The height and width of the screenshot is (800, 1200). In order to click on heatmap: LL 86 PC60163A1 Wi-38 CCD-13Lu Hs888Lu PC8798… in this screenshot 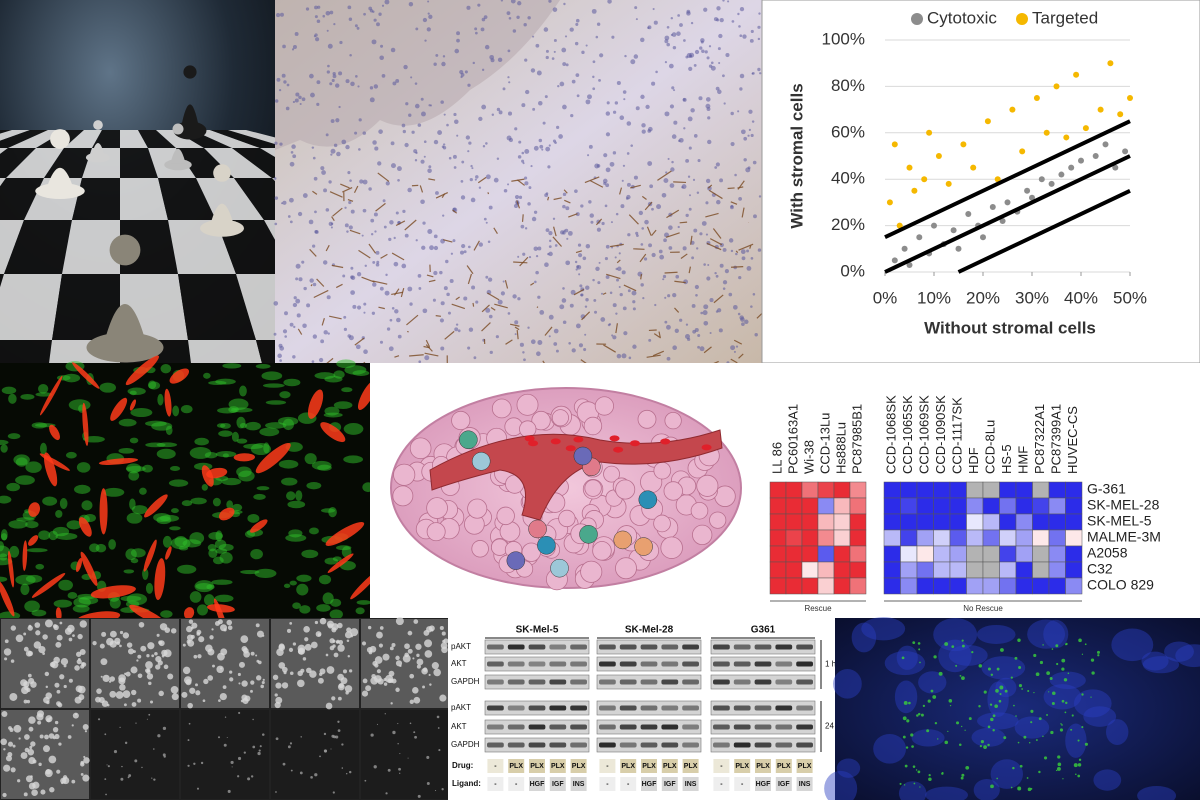, I will do `click(981, 490)`.